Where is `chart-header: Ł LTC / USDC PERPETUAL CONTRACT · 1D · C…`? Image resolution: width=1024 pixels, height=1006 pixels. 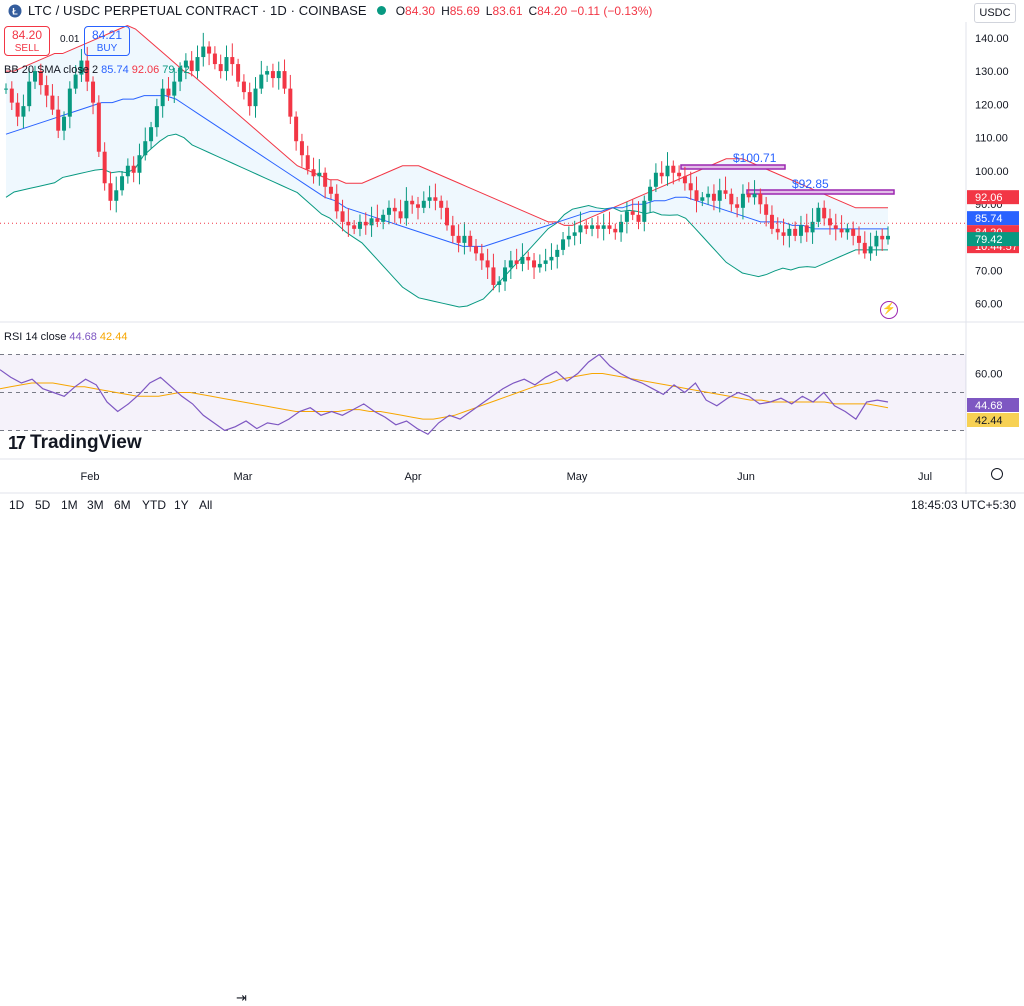
chart-header: Ł LTC / USDC PERPETUAL CONTRACT · 1D · C… is located at coordinates (330, 10).